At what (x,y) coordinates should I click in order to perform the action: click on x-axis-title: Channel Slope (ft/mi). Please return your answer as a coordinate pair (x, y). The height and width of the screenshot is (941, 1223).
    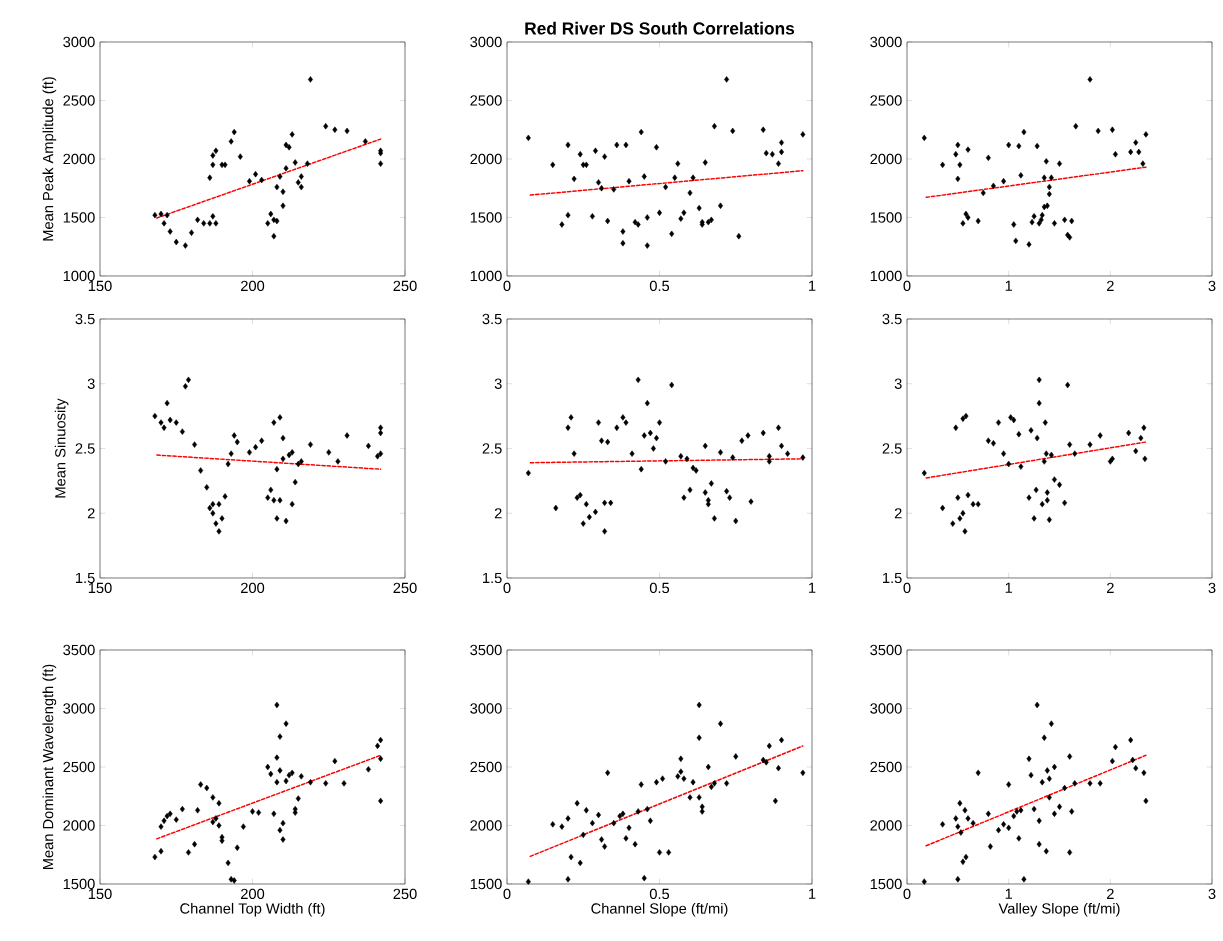
    Looking at the image, I should click on (659, 909).